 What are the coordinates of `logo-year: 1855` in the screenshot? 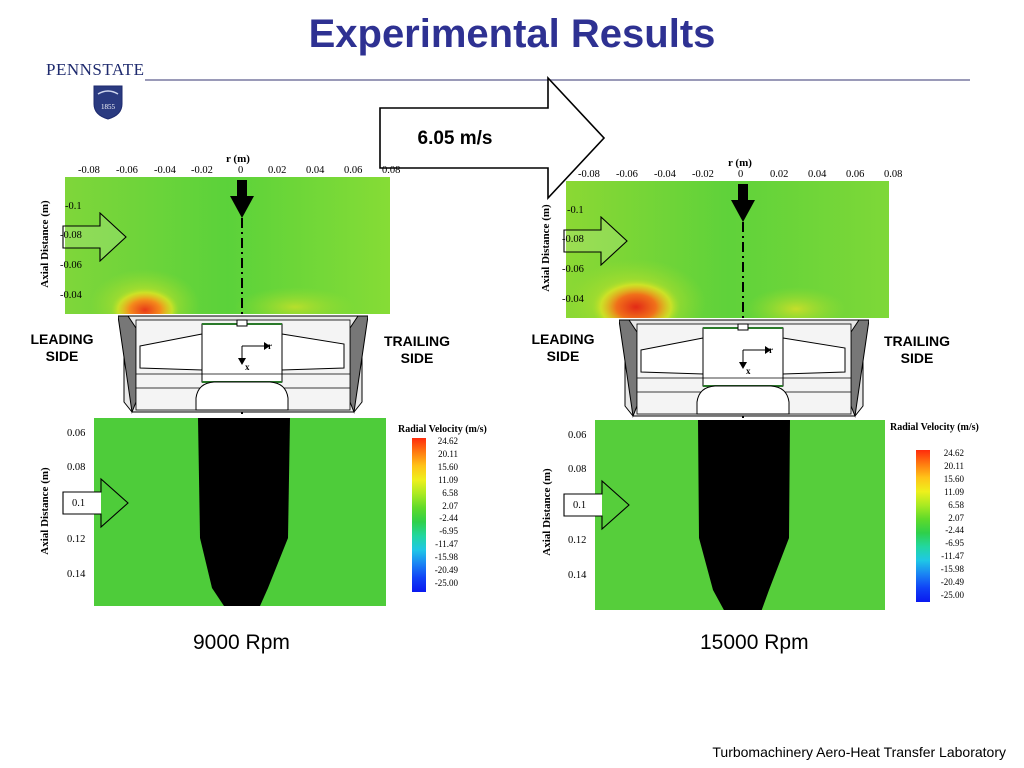 It's located at (108, 107).